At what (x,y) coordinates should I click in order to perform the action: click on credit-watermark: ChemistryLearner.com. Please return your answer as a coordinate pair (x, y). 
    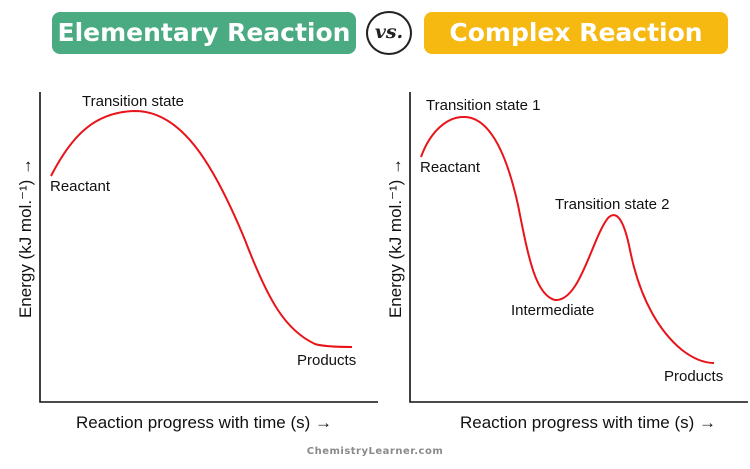
    Looking at the image, I should click on (375, 451).